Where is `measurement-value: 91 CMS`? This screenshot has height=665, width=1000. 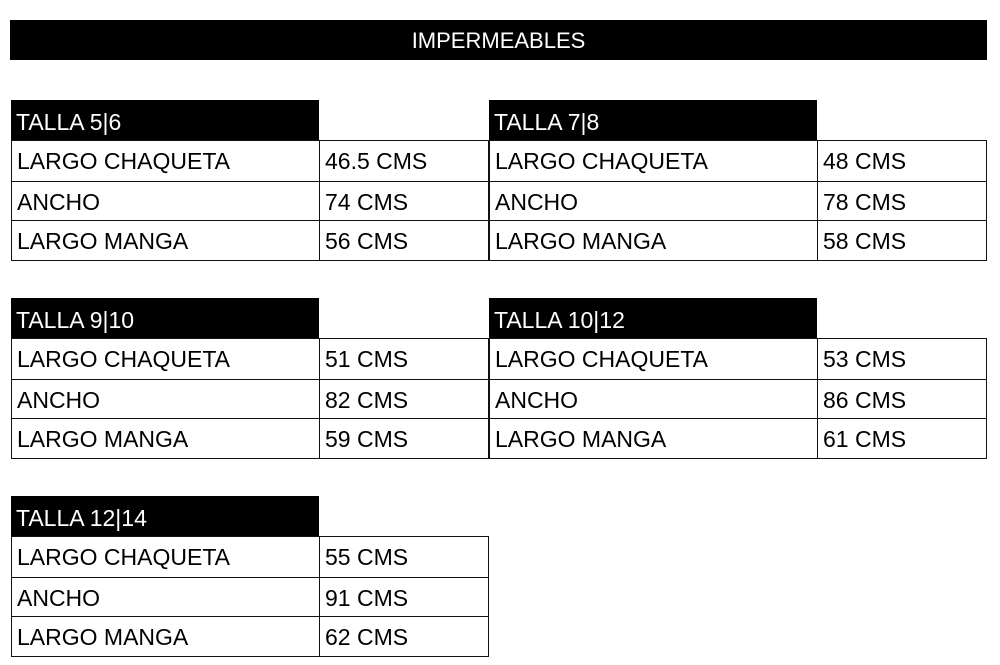
measurement-value: 91 CMS is located at coordinates (367, 597).